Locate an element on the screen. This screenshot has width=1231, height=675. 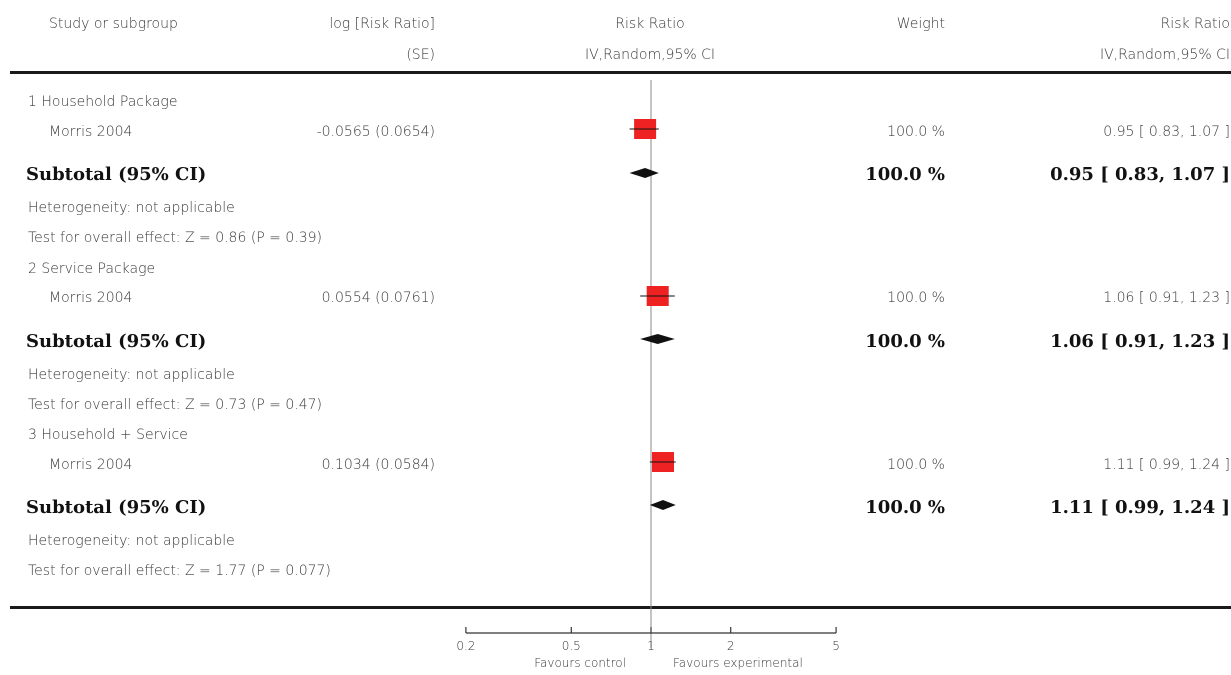
x-tick-label: 5 is located at coordinates (836, 646).